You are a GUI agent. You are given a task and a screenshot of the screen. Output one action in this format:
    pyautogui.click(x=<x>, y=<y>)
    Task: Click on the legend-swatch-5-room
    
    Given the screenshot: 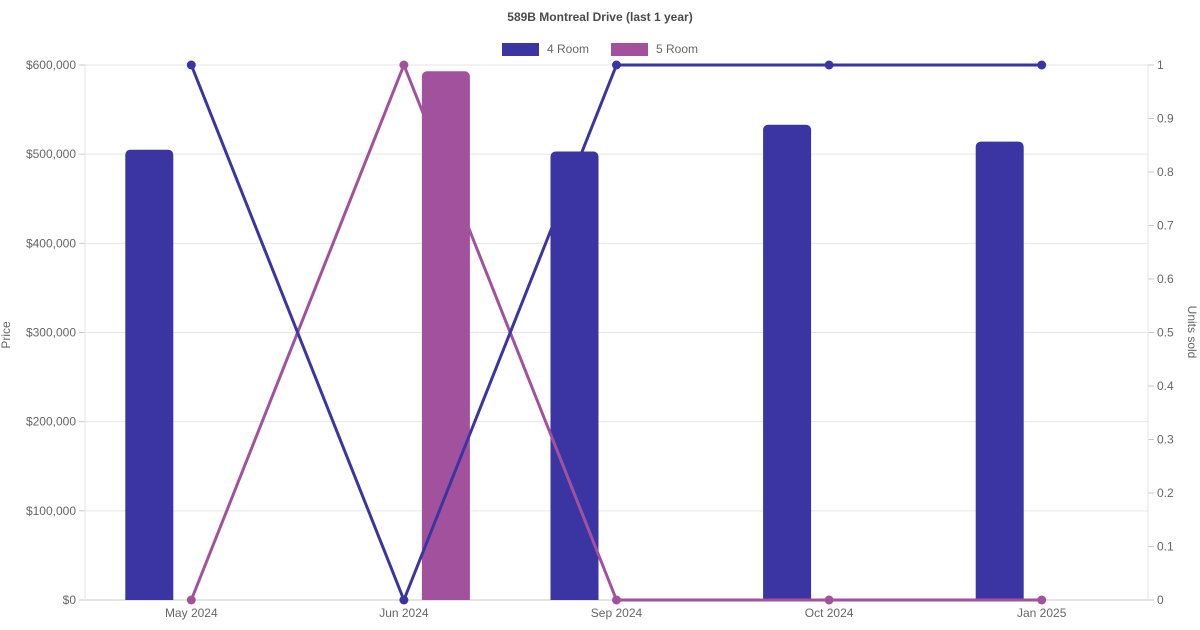 What is the action you would take?
    pyautogui.click(x=629, y=49)
    